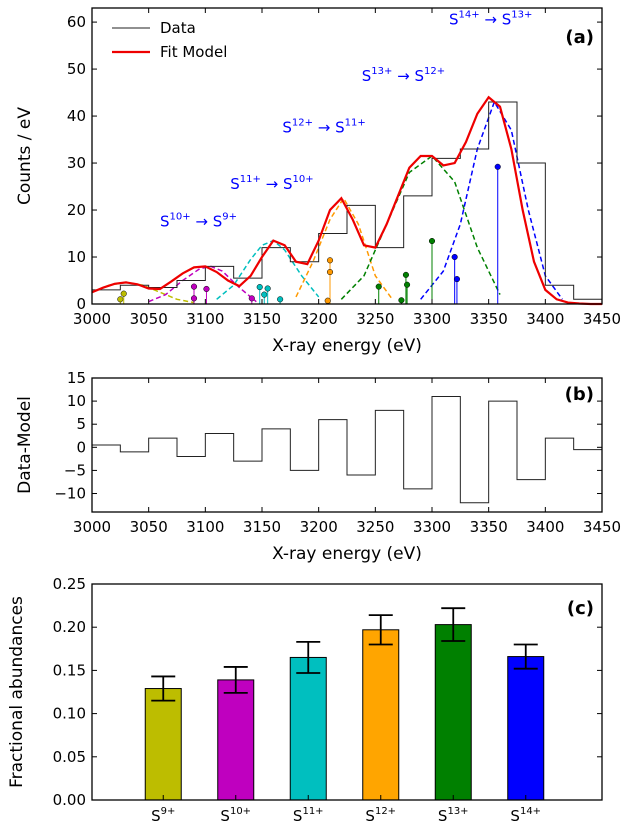 This screenshot has width=639, height=826. What do you see at coordinates (347, 449) in the screenshot?
I see `residual-series-line` at bounding box center [347, 449].